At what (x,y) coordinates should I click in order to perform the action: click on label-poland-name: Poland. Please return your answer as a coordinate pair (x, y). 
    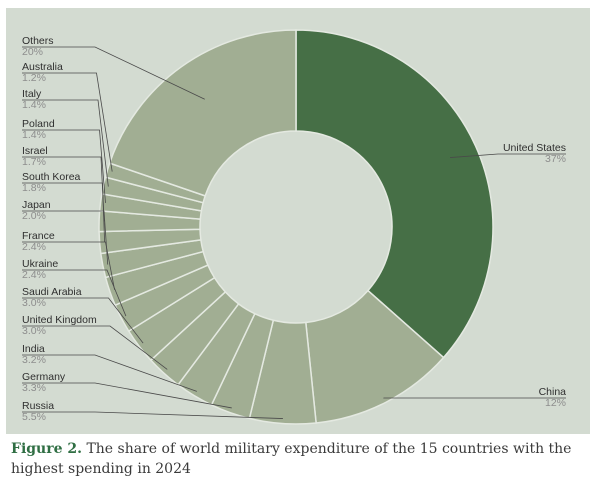
    Looking at the image, I should click on (38, 124).